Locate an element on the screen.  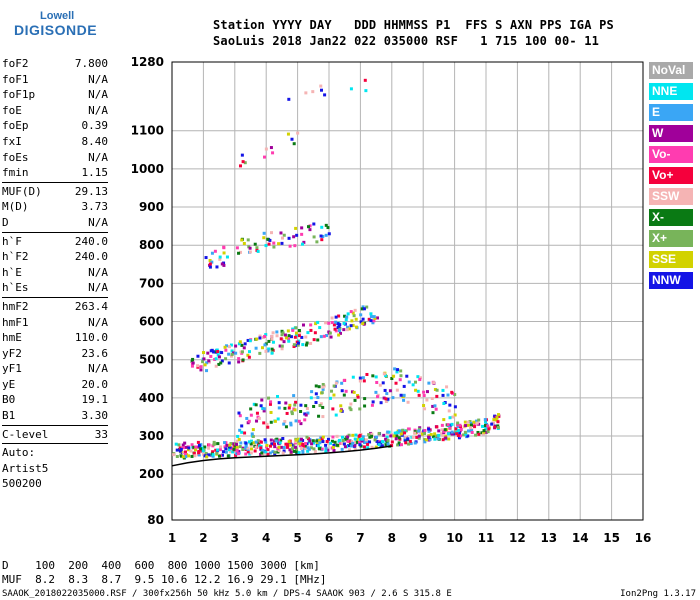
legend-item: SSE is located at coordinates (671, 259).